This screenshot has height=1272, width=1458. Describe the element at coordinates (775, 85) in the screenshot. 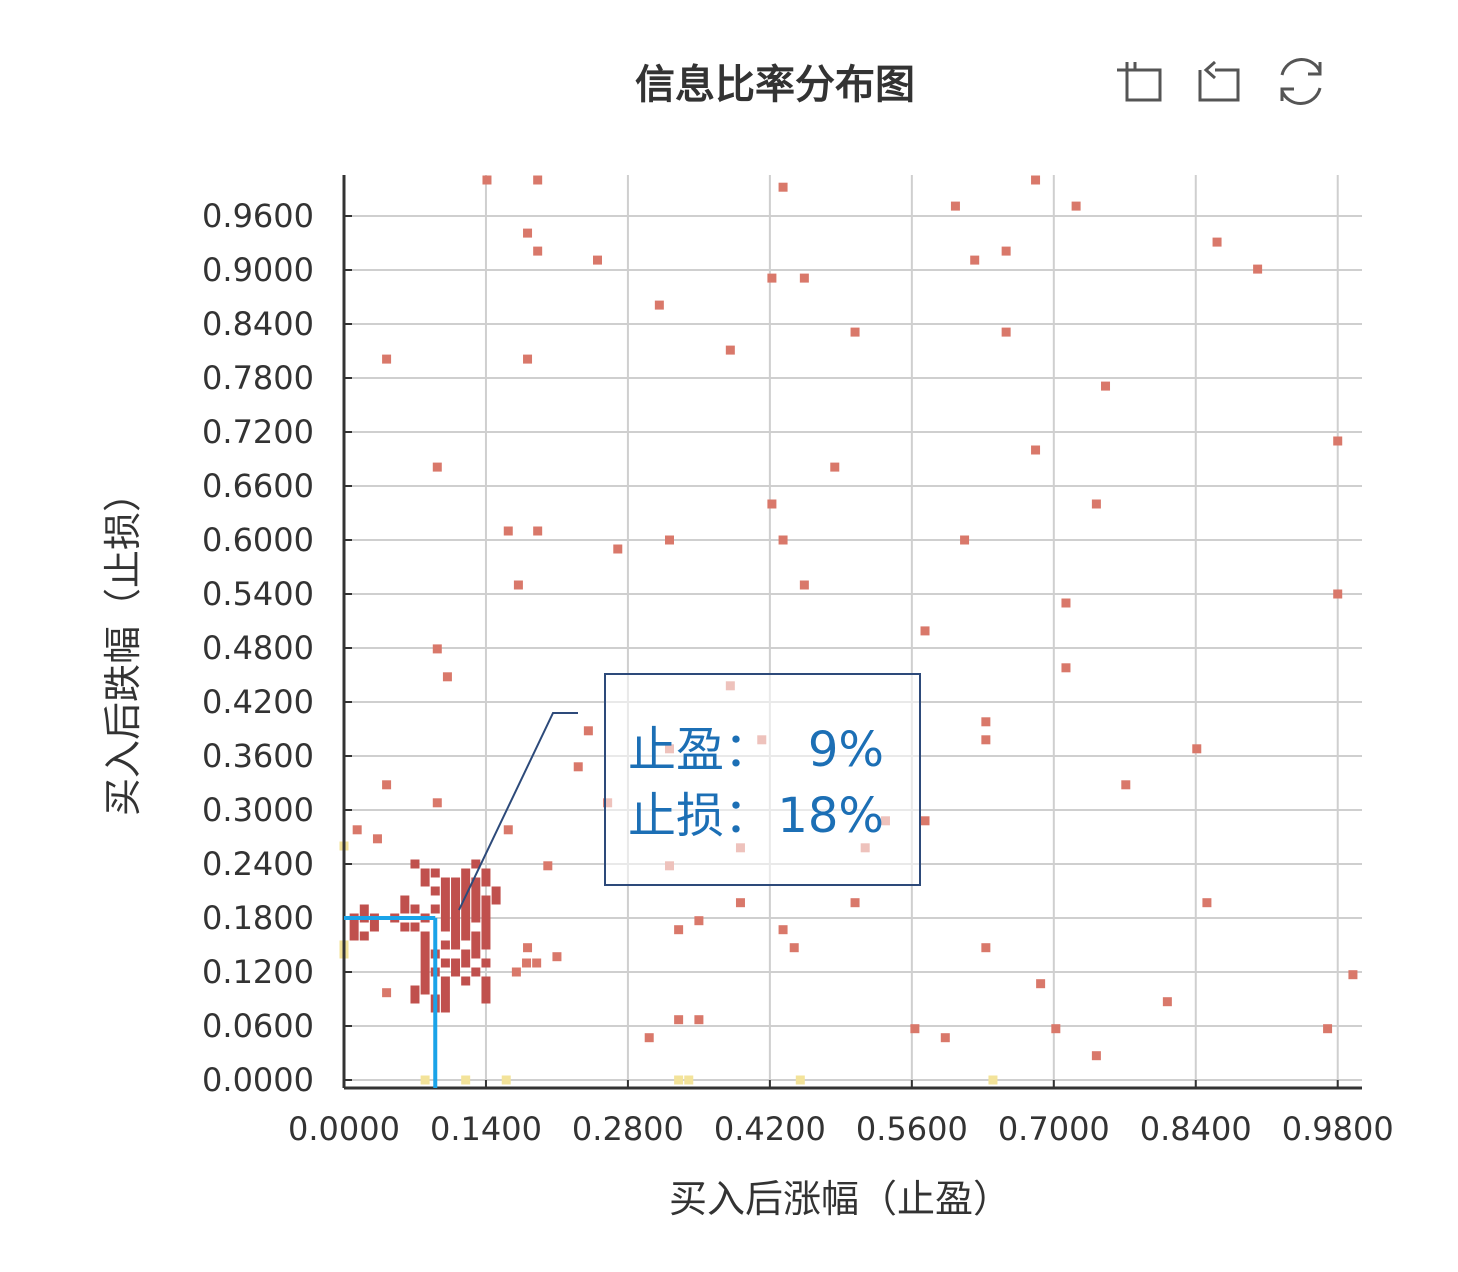

I see `chart-title: 信息比率分布图` at that location.